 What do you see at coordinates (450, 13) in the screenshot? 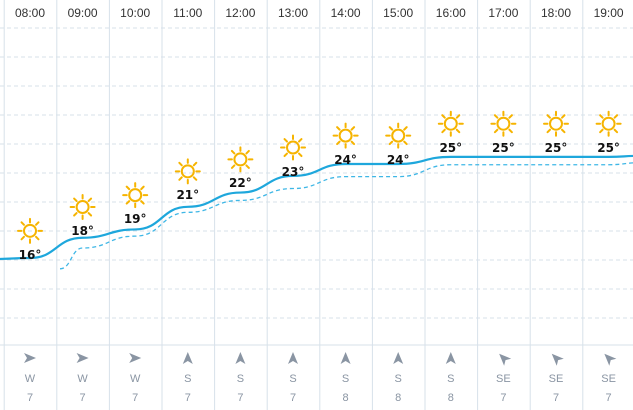
I see `hour-label: 16:00` at bounding box center [450, 13].